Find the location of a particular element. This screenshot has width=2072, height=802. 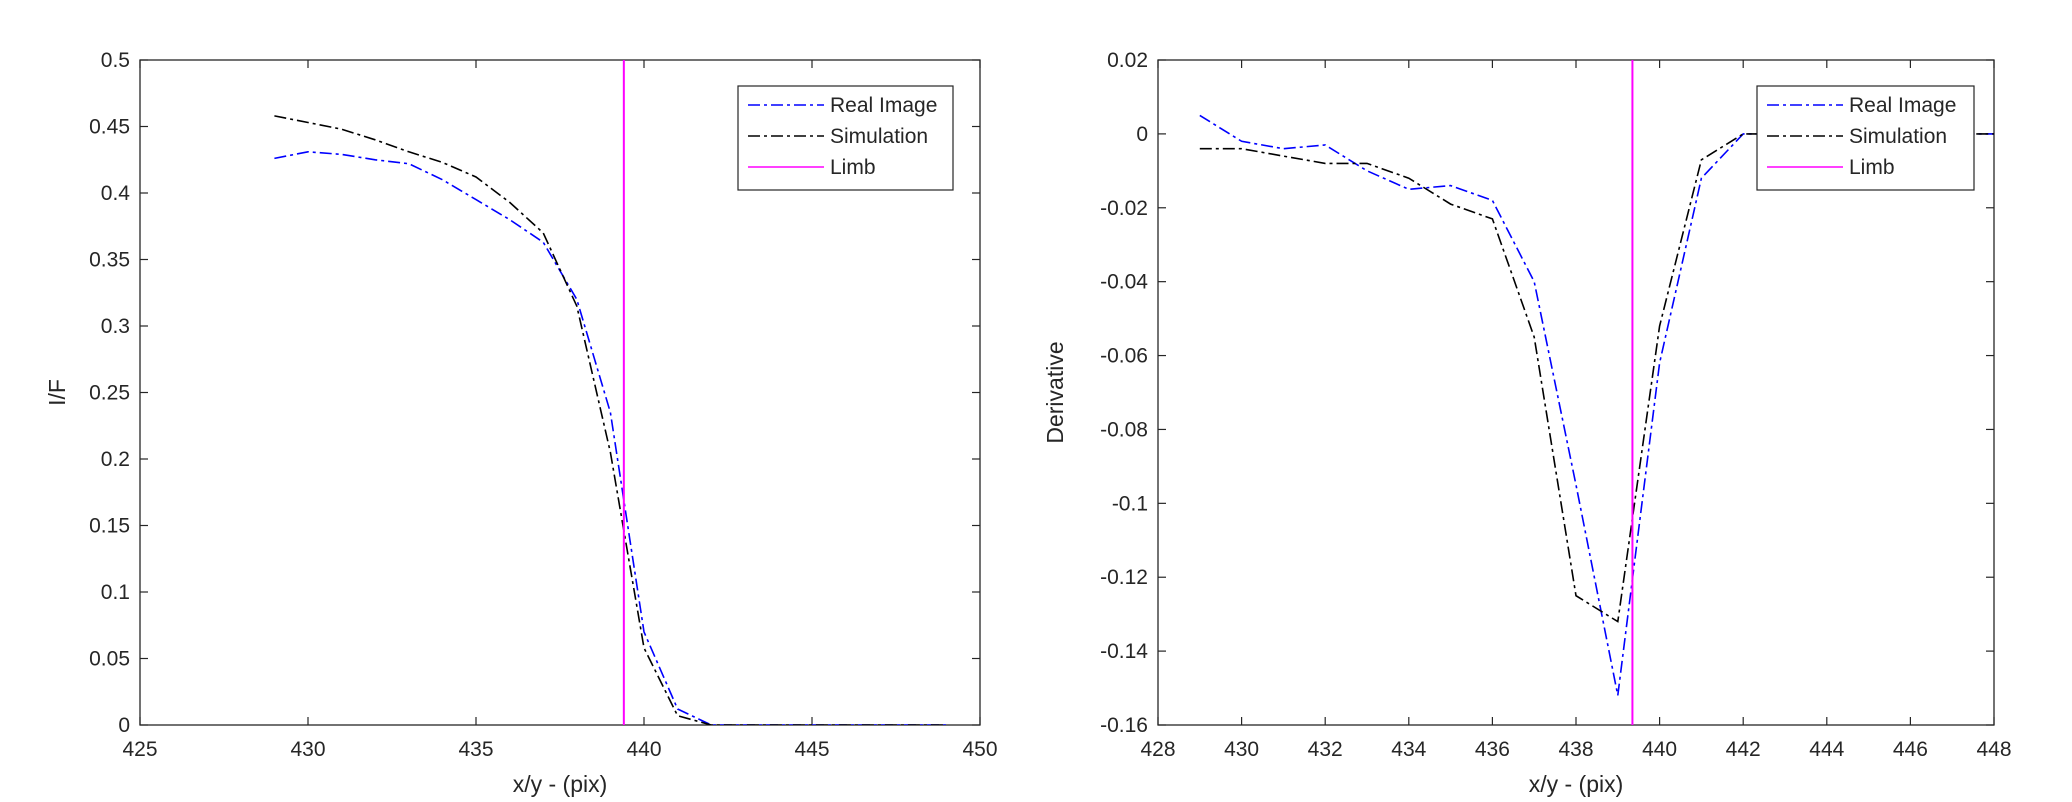

y-tick-label: 0.4 is located at coordinates (116, 193).